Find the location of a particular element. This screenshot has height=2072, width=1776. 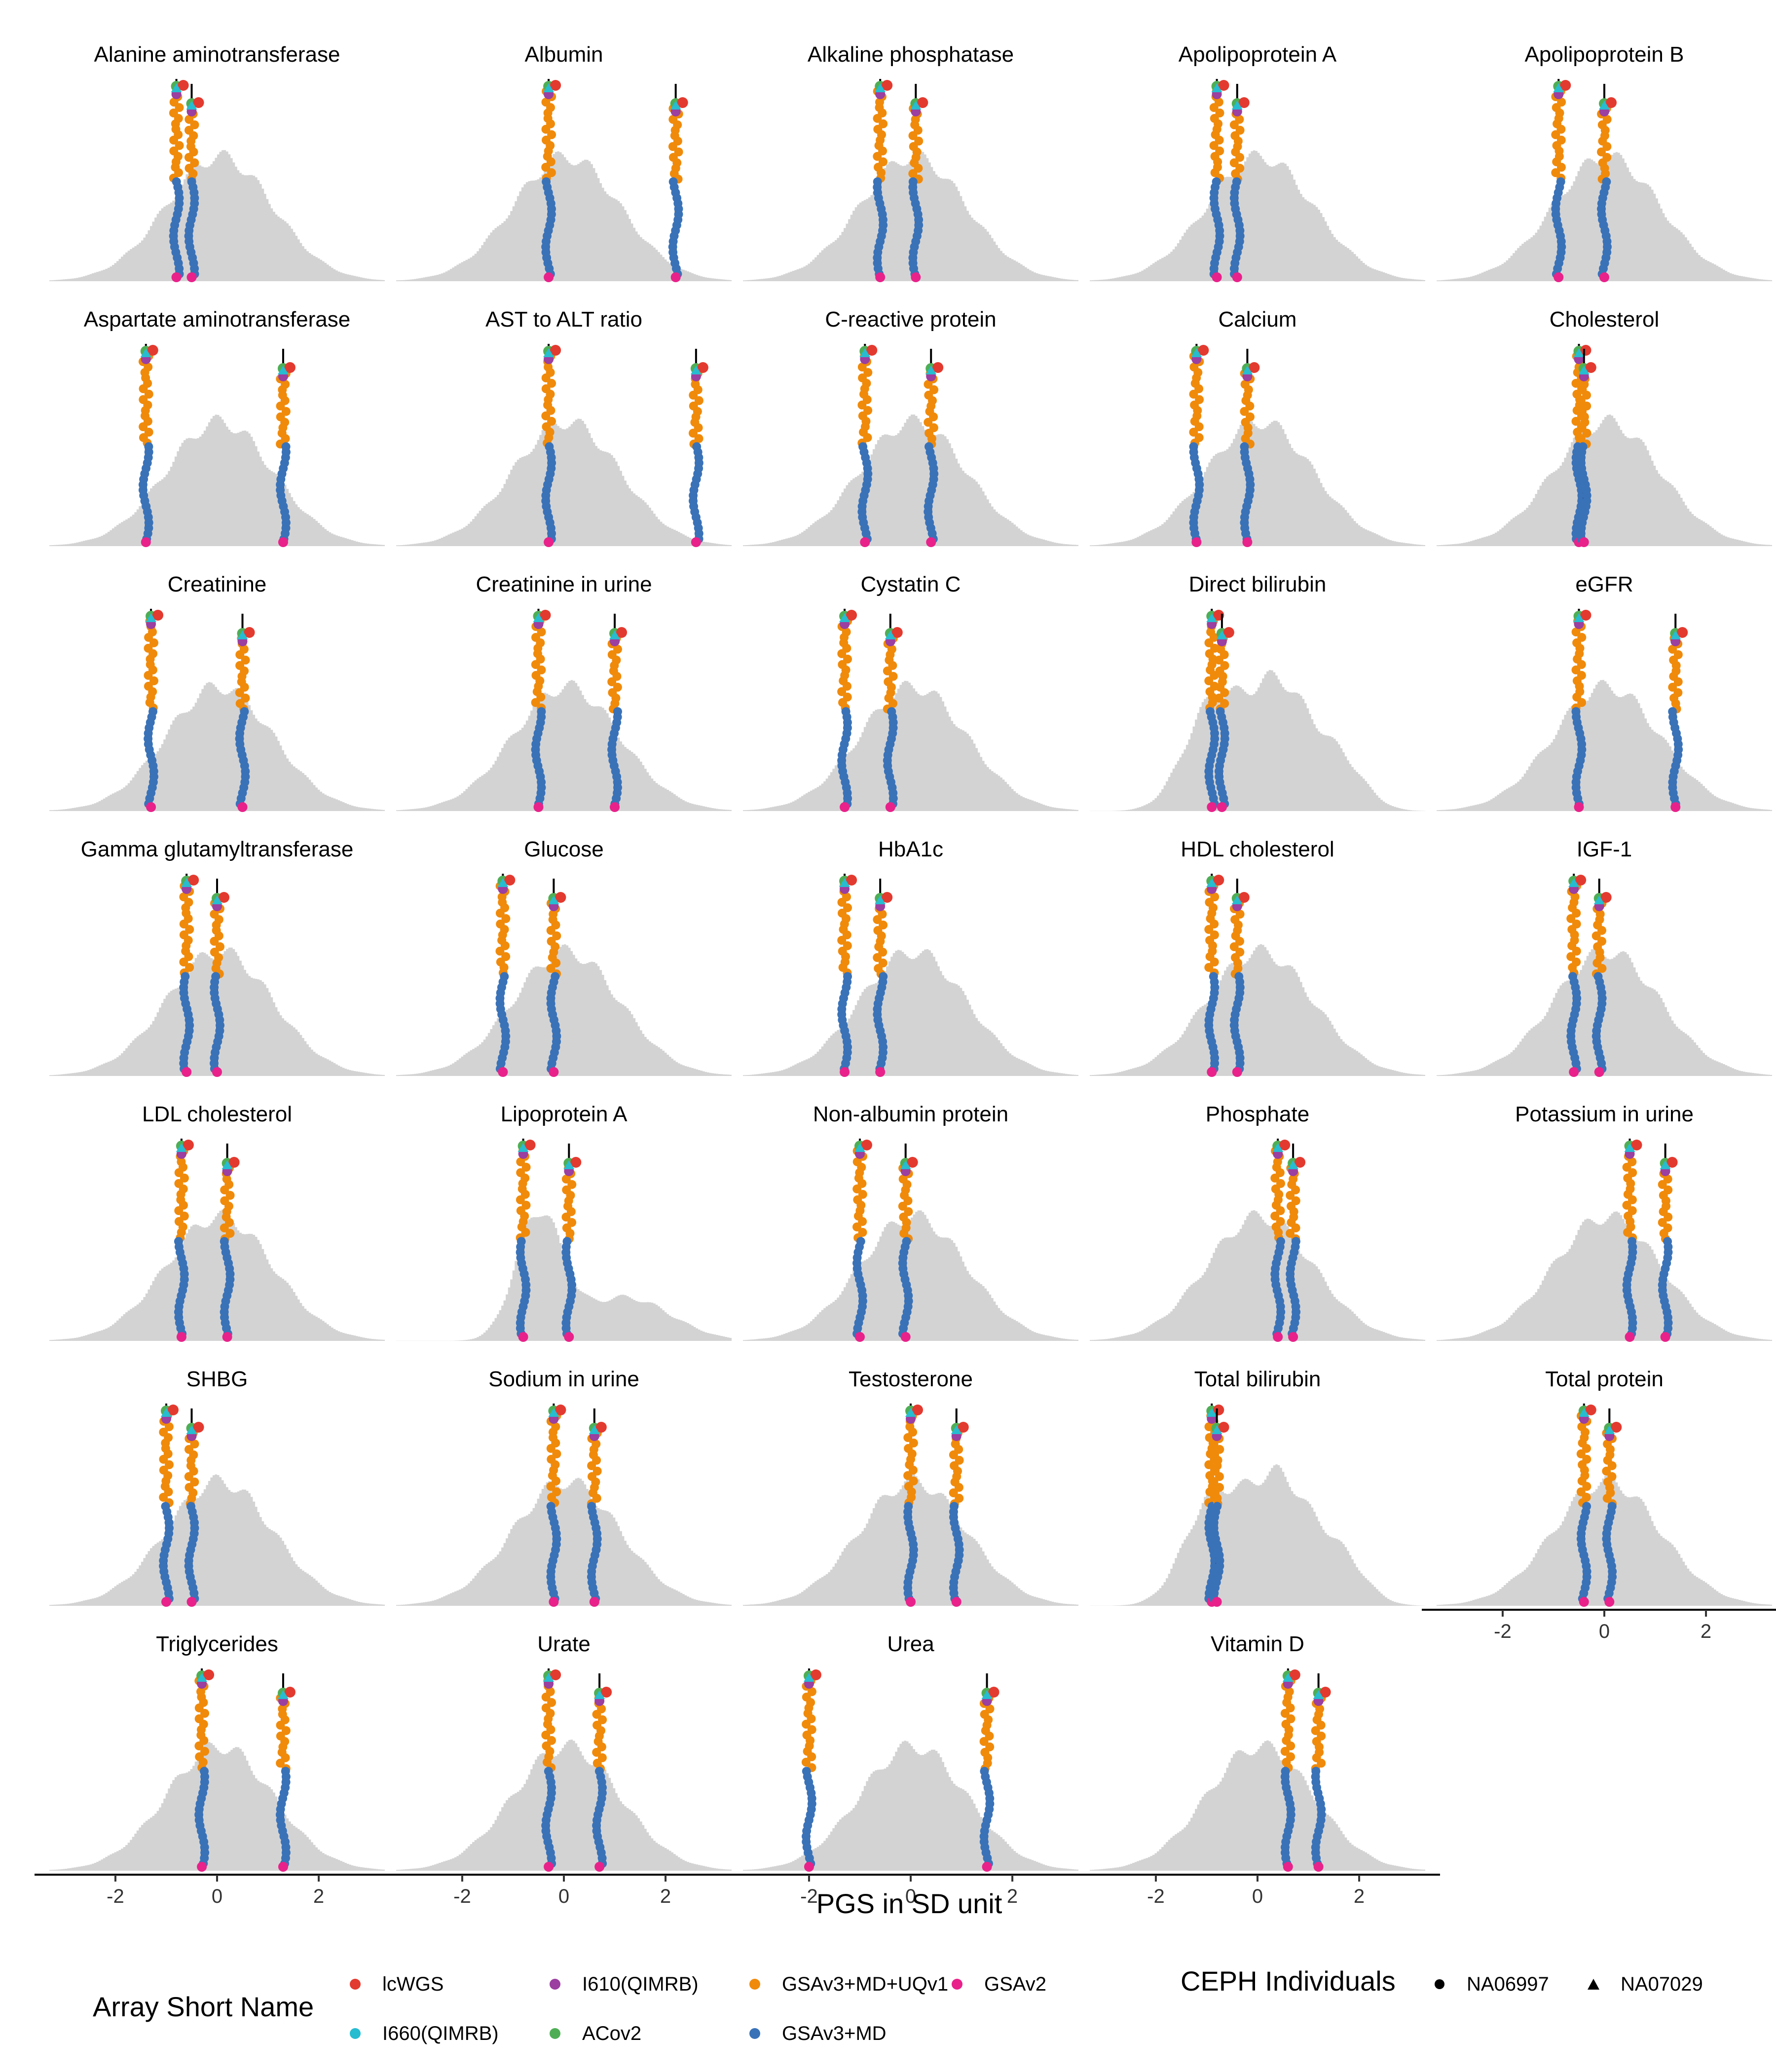

panel-title: Creatinine is located at coordinates (218, 584).